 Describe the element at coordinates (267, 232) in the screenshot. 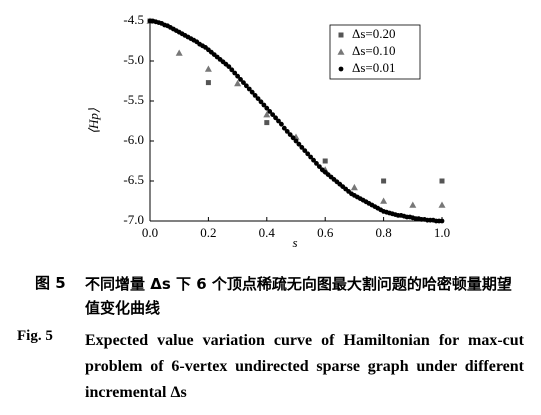

I see `x-tick-label: 0.4` at that location.